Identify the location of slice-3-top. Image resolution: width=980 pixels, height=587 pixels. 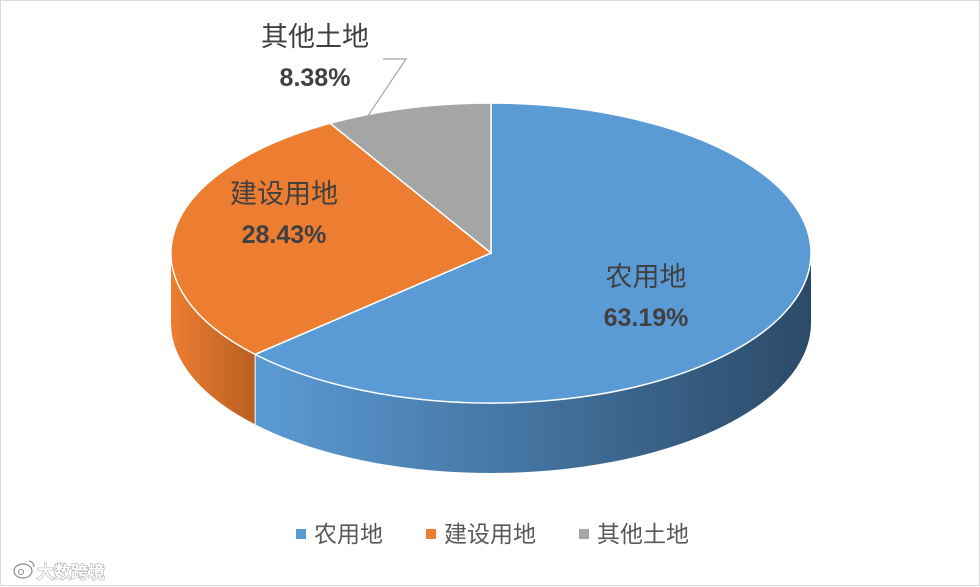
(410, 178).